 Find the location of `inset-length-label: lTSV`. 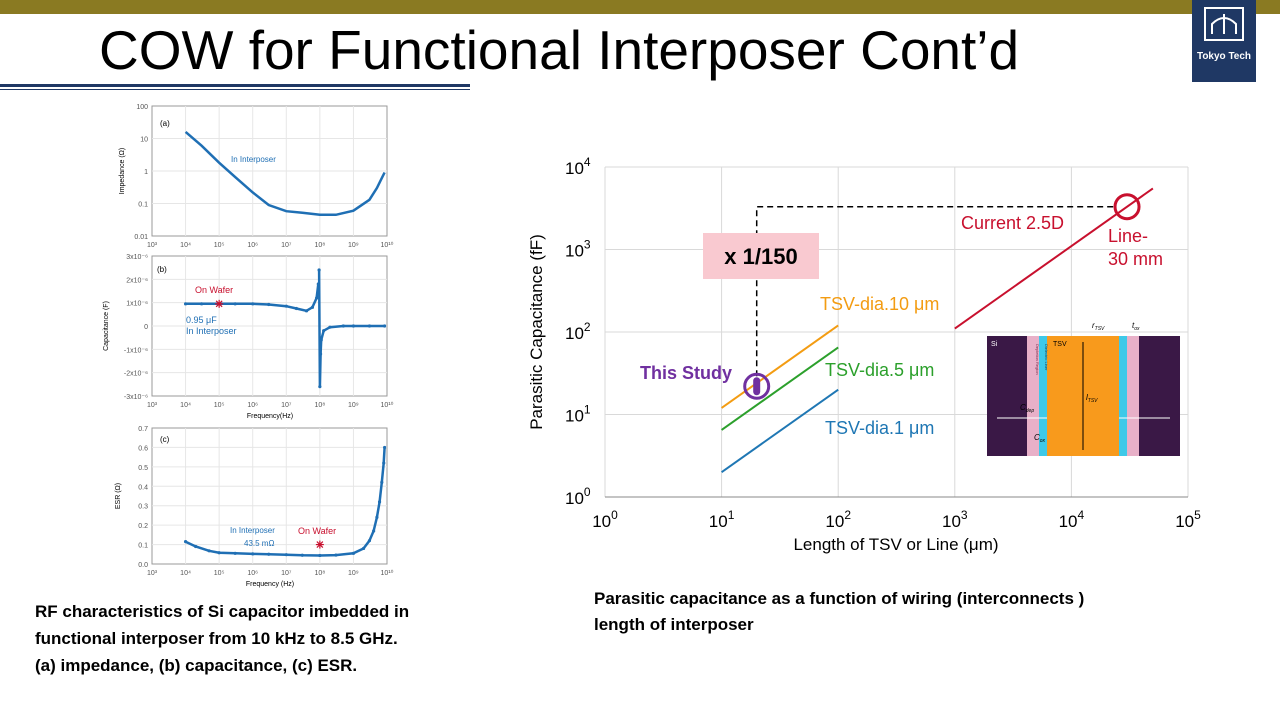

inset-length-label: lTSV is located at coordinates (1092, 398).